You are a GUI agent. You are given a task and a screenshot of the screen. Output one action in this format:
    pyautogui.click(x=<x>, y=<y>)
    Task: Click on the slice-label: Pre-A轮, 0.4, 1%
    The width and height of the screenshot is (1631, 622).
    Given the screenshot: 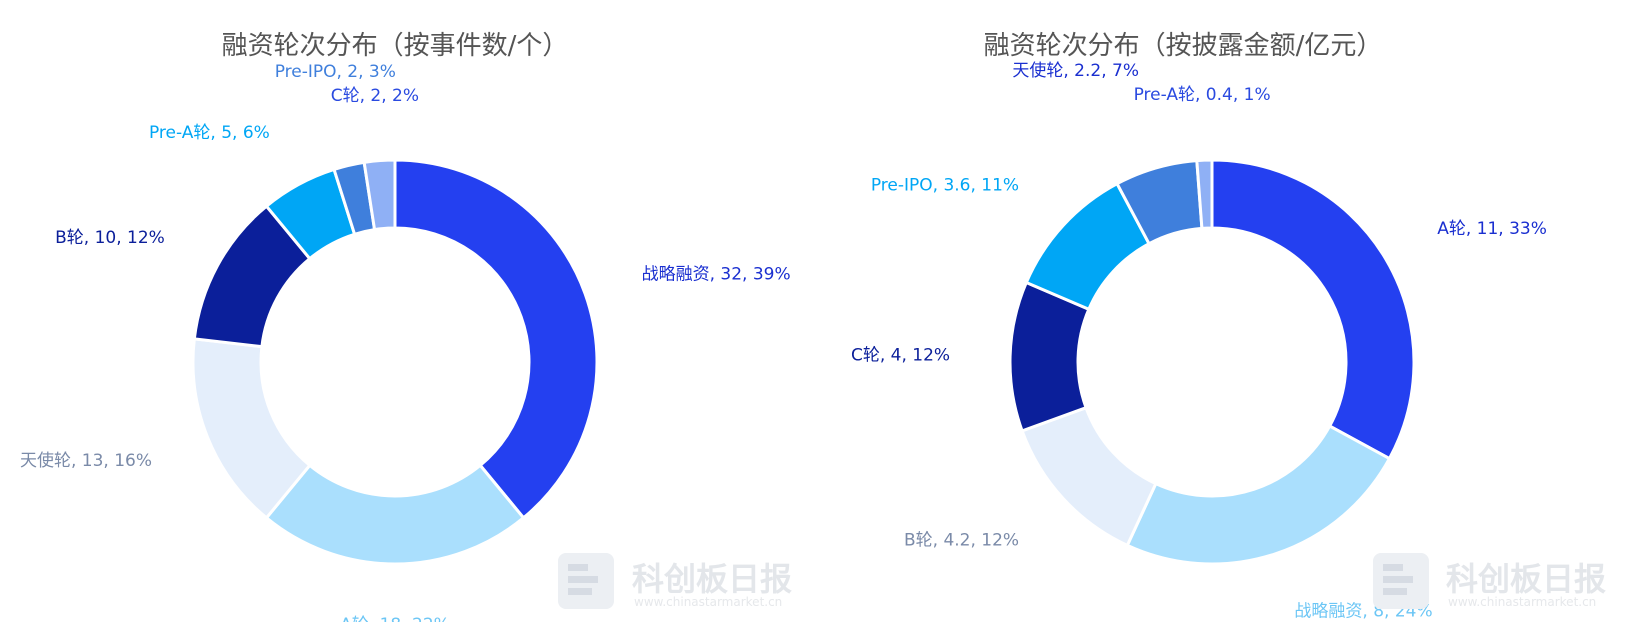 What is the action you would take?
    pyautogui.click(x=1202, y=95)
    